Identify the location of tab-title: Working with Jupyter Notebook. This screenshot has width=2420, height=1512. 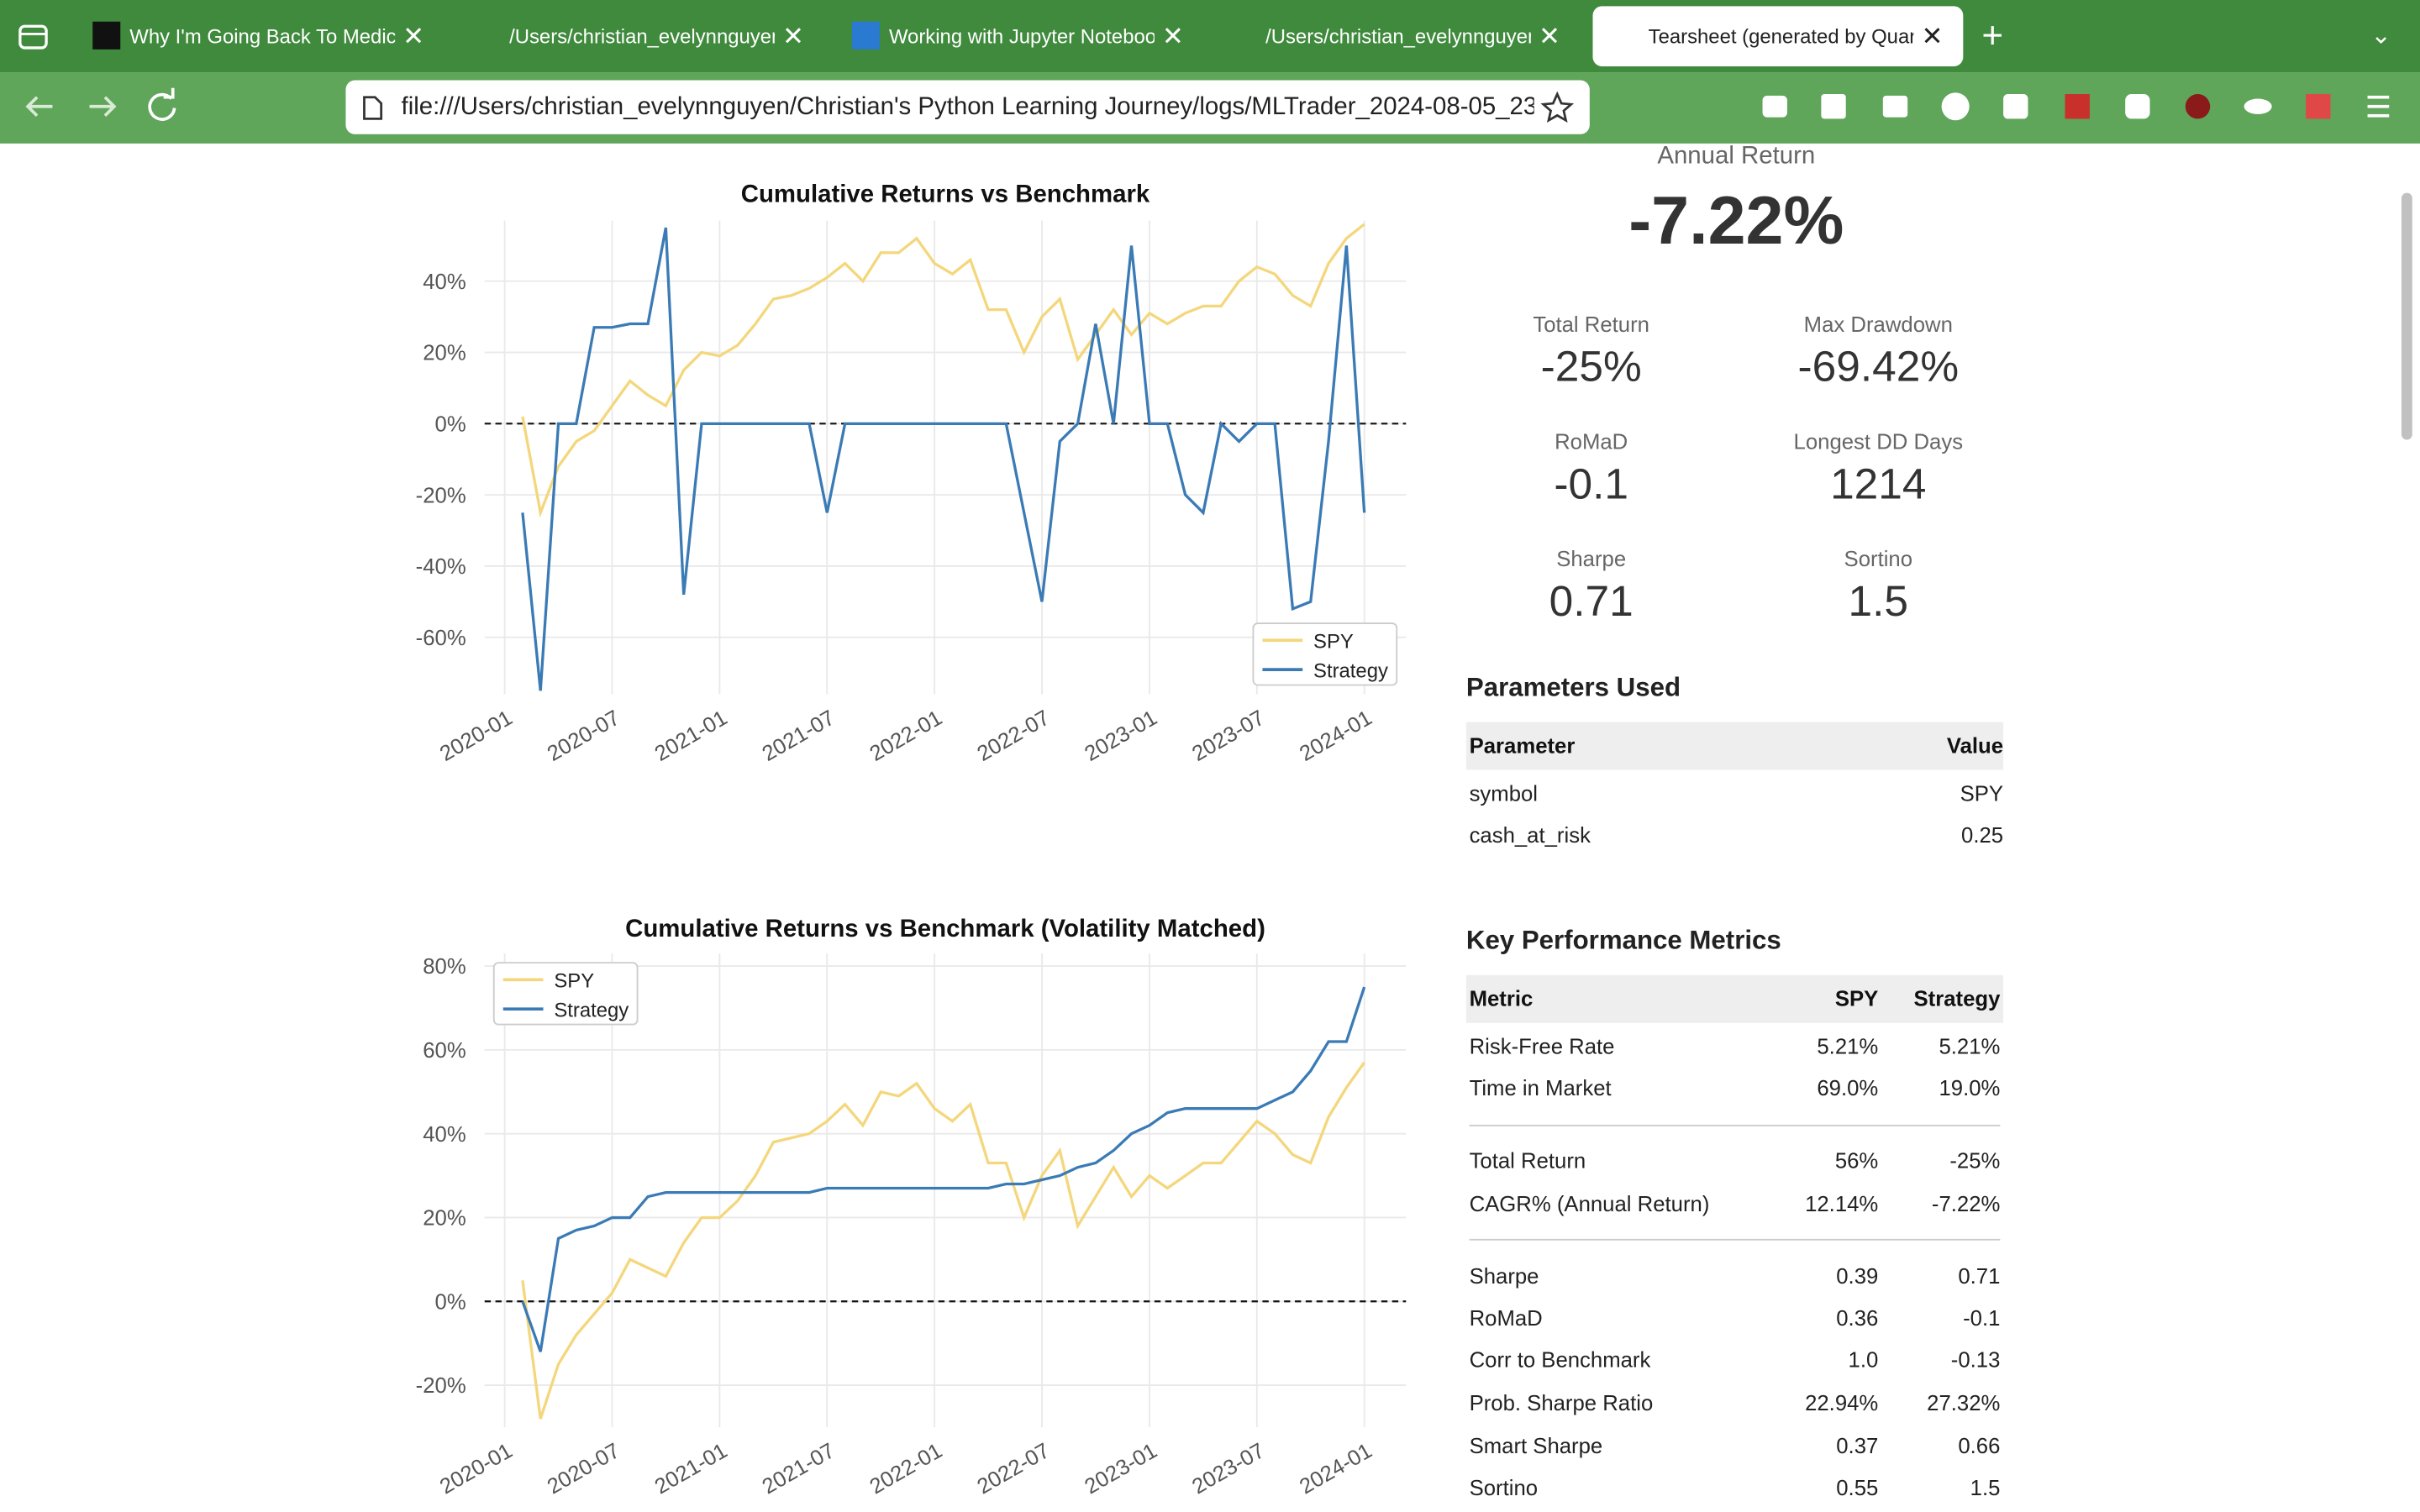
(1022, 36).